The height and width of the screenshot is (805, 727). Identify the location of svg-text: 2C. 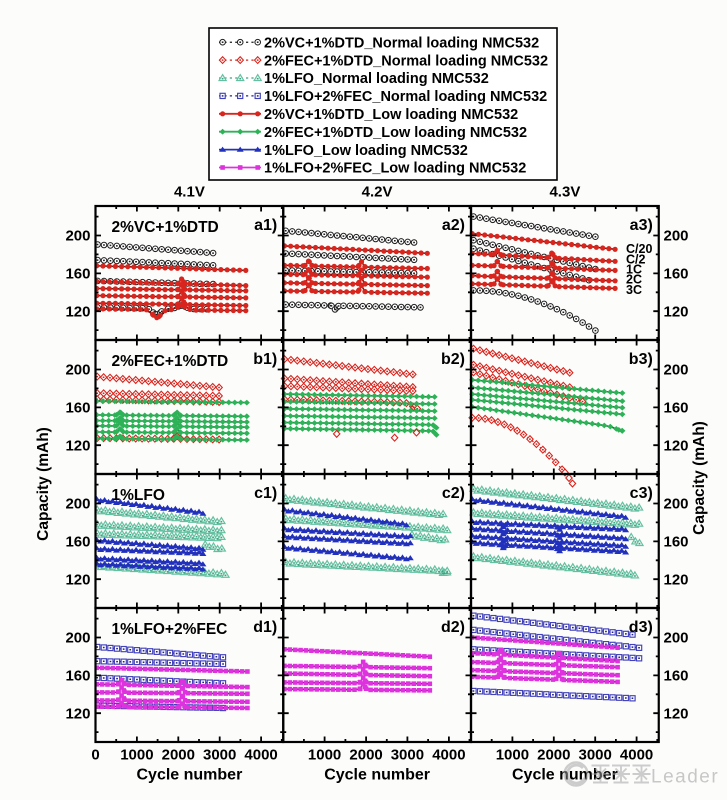
(634, 280).